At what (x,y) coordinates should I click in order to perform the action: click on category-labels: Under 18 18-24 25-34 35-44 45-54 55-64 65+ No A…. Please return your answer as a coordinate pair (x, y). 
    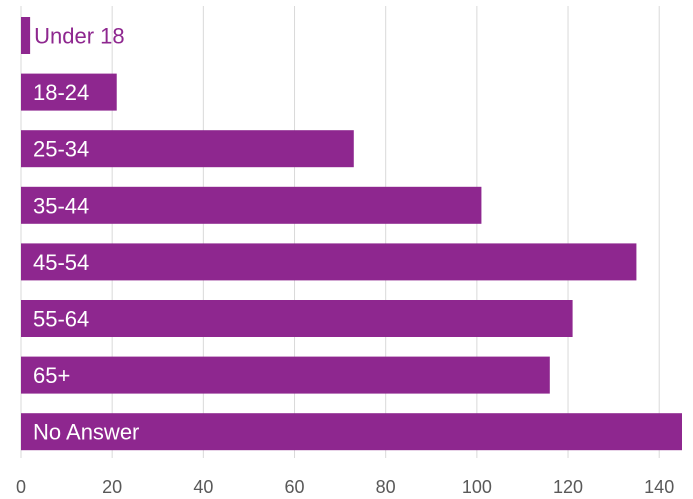
    Looking at the image, I should click on (86, 234).